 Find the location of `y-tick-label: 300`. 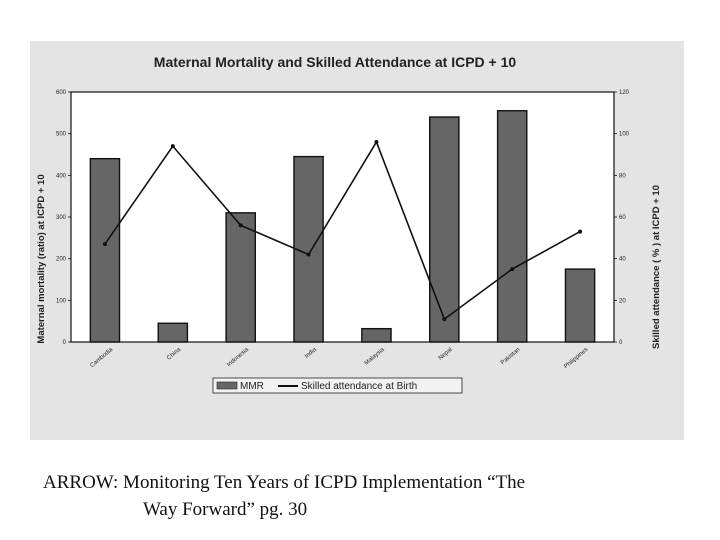

y-tick-label: 300 is located at coordinates (61, 218).